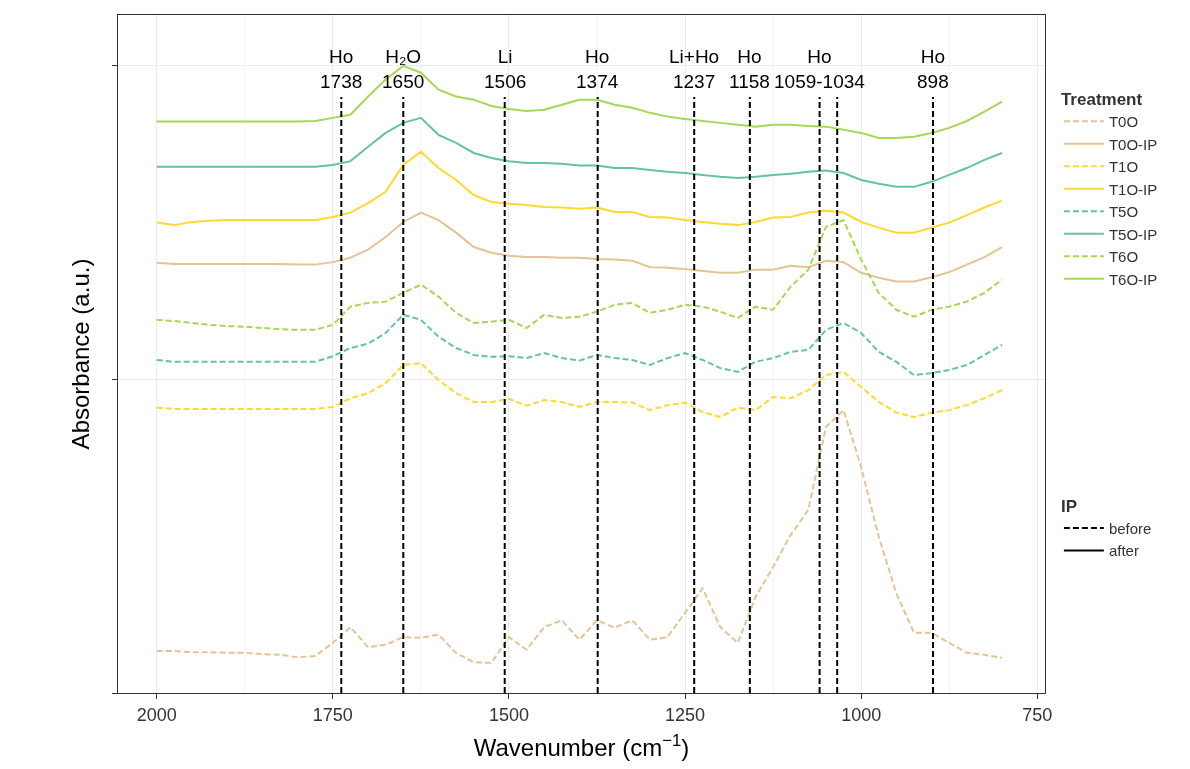 The image size is (1190, 769). Describe the element at coordinates (685, 714) in the screenshot. I see `x-tick-label: 1250` at that location.